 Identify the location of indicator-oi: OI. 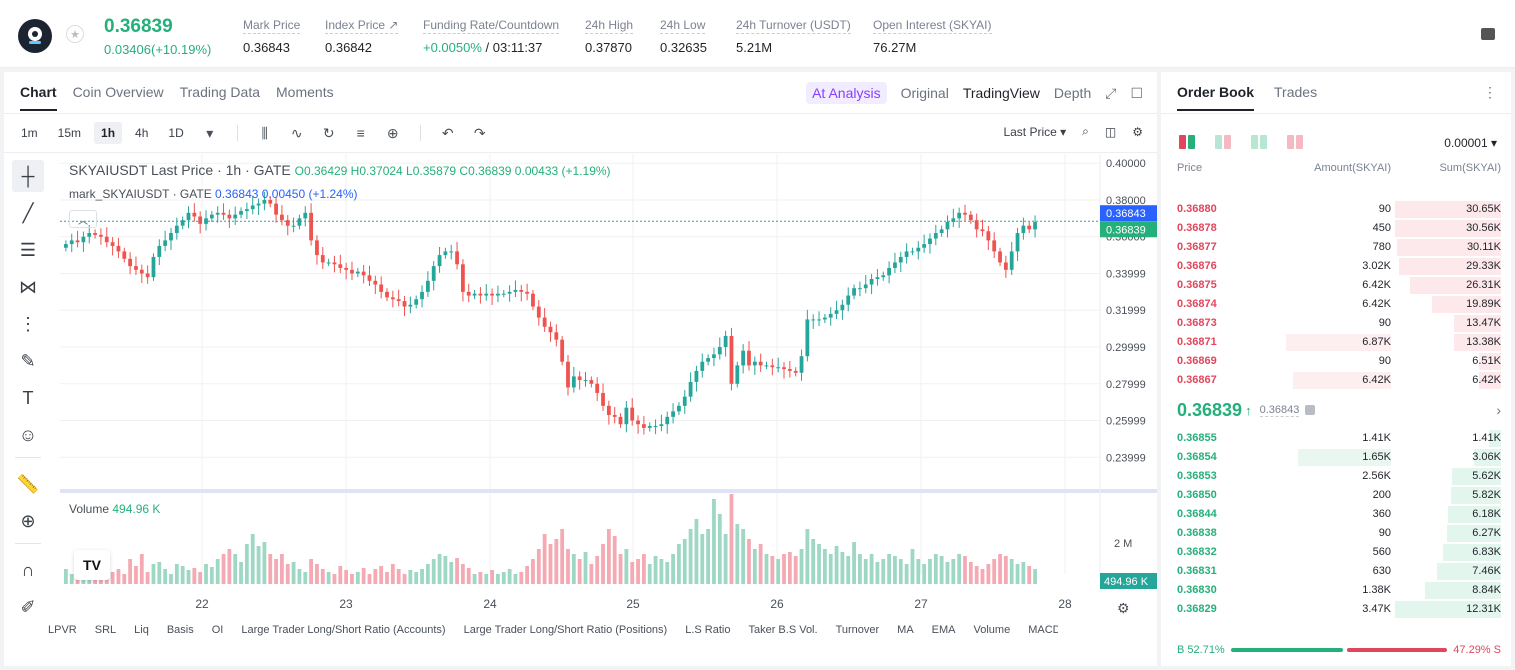
(217, 630).